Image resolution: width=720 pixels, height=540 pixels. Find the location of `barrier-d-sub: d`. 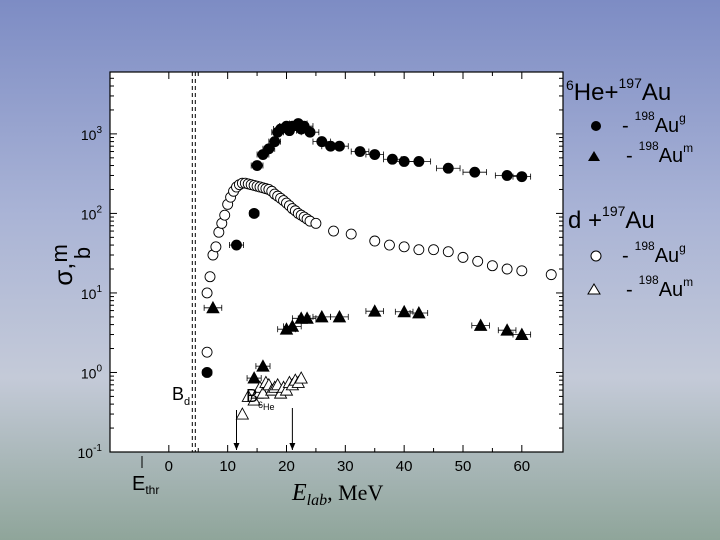

barrier-d-sub: d is located at coordinates (187, 402).